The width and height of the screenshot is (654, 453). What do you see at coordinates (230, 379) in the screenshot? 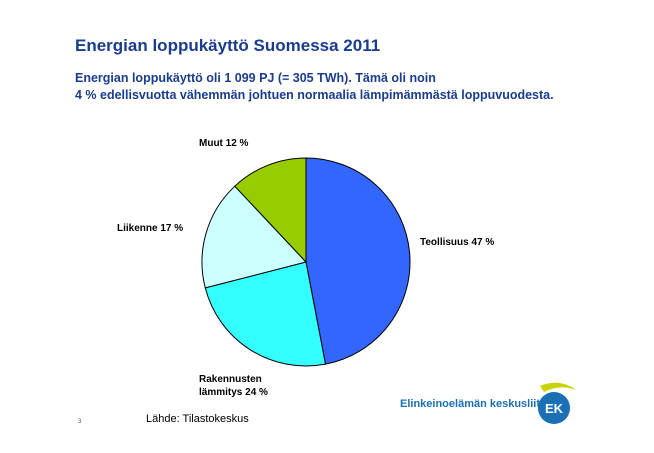
I see `slice-label-line-1: Rakennusten` at bounding box center [230, 379].